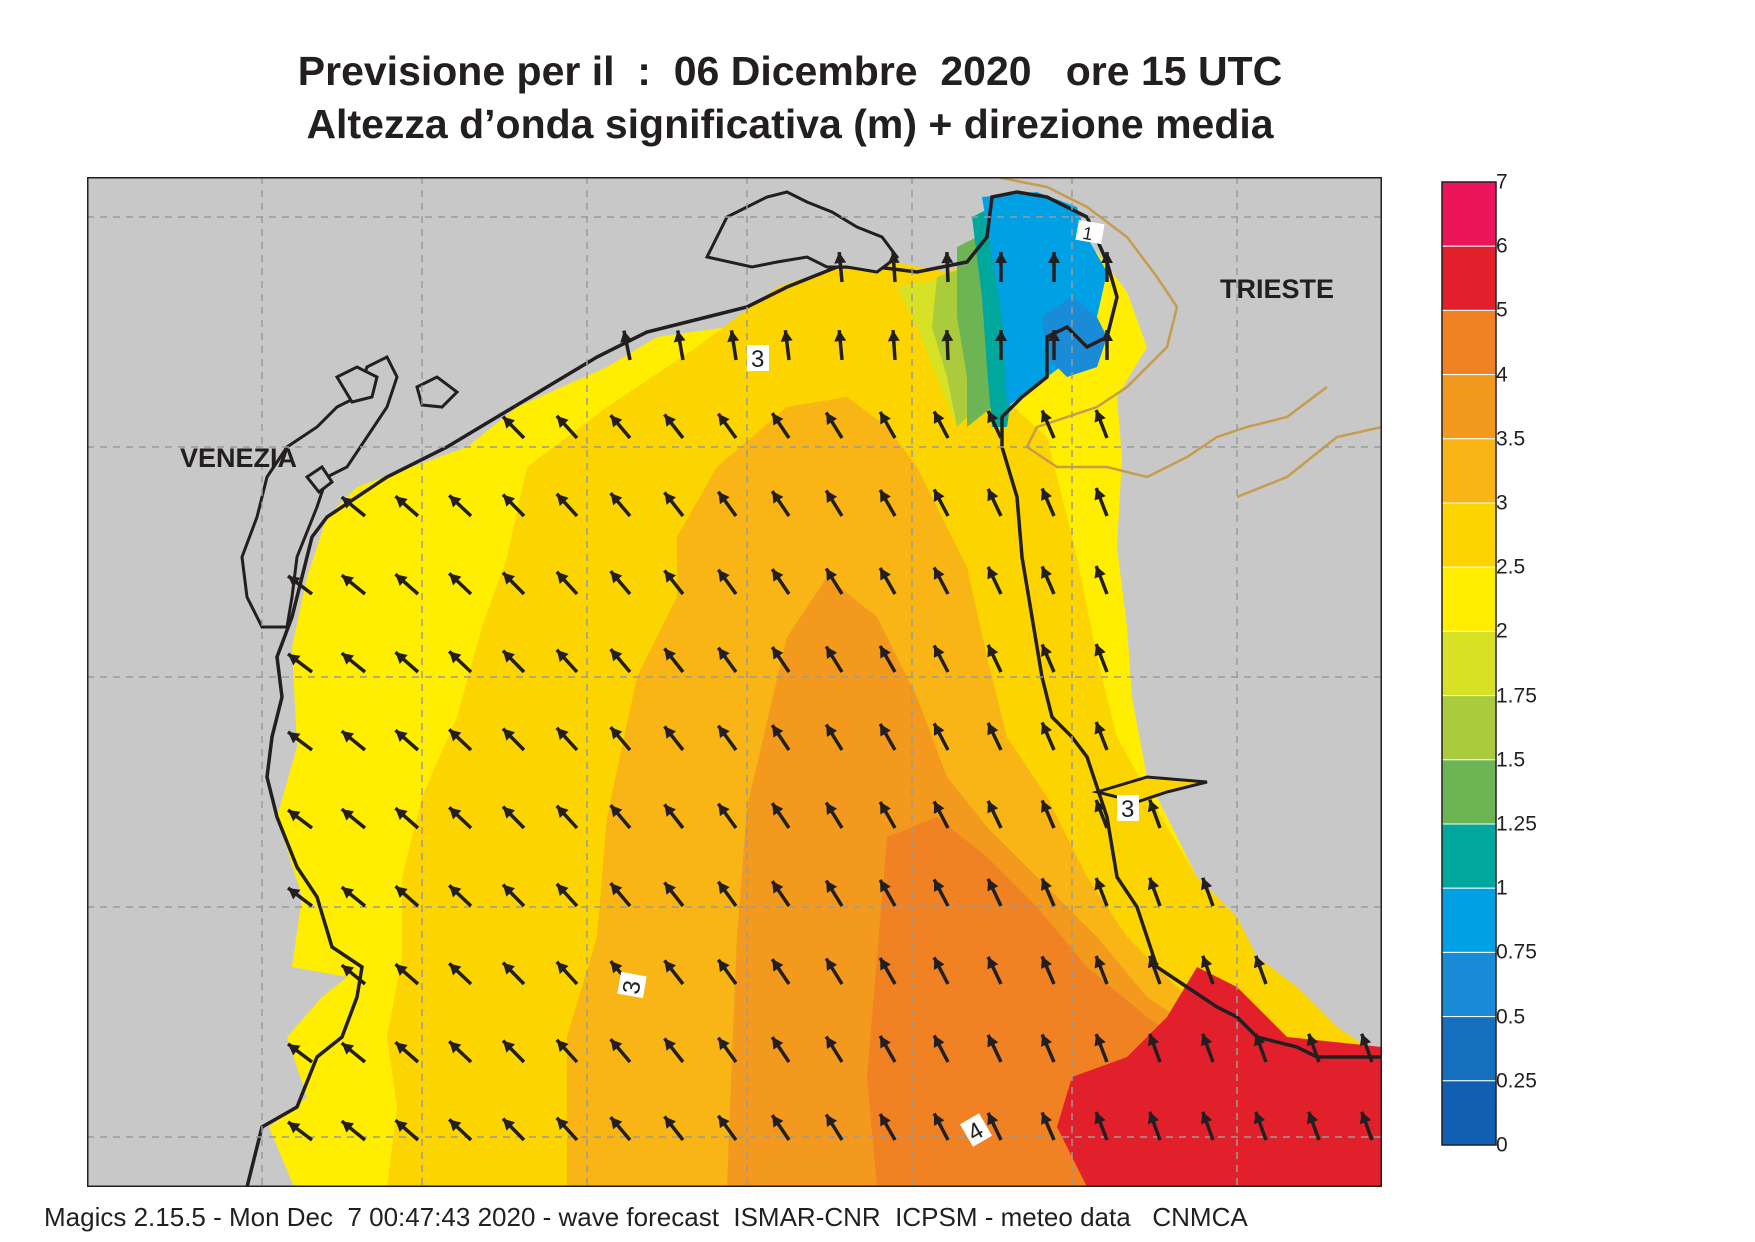 This screenshot has width=1755, height=1242. I want to click on legend-label: 4, so click(1502, 375).